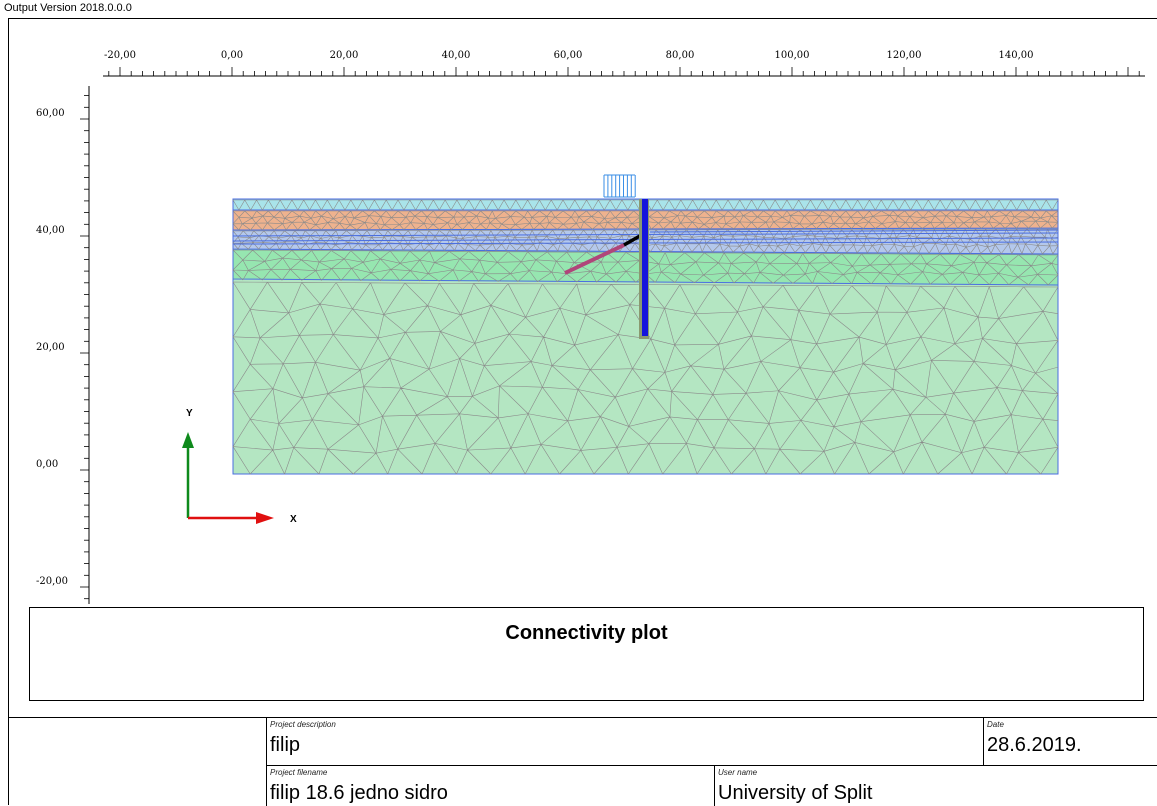  Describe the element at coordinates (936, 786) in the screenshot. I see `user-name-cell: User name University of Split` at that location.